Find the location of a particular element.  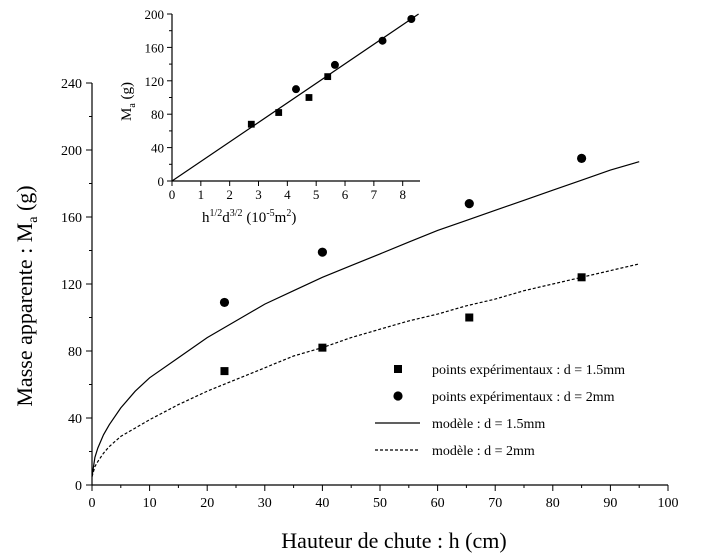

inset-y-tick-label: 0 is located at coordinates (161, 181).